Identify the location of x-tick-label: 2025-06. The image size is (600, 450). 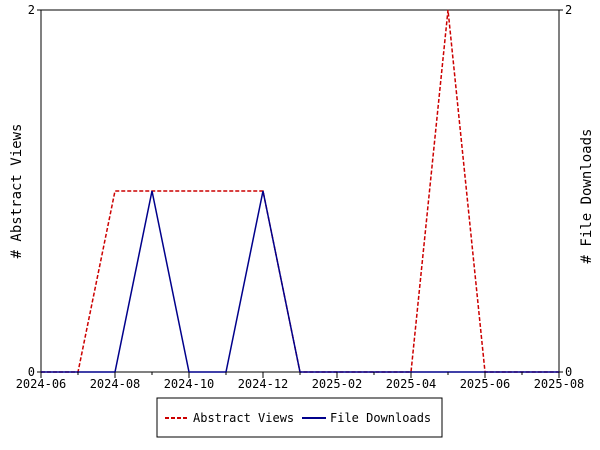
(485, 384).